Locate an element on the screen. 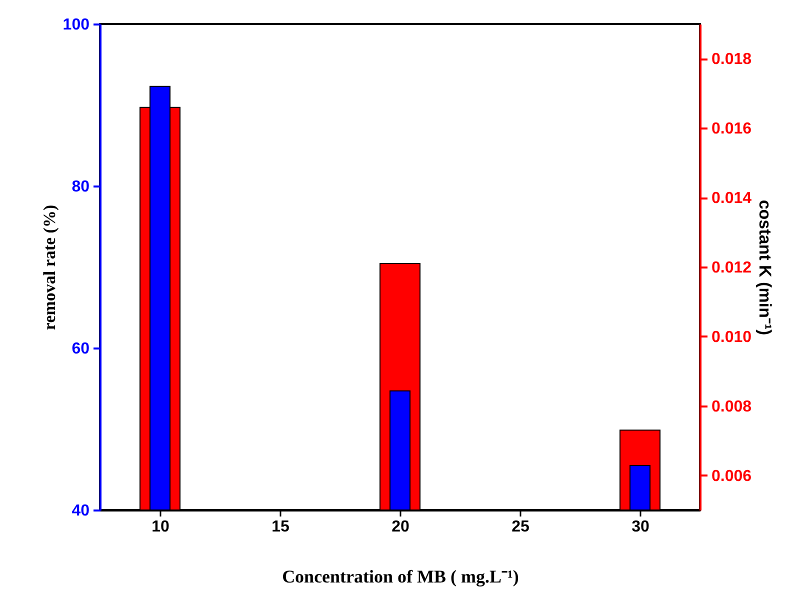  x-tick-label: 20 is located at coordinates (401, 527).